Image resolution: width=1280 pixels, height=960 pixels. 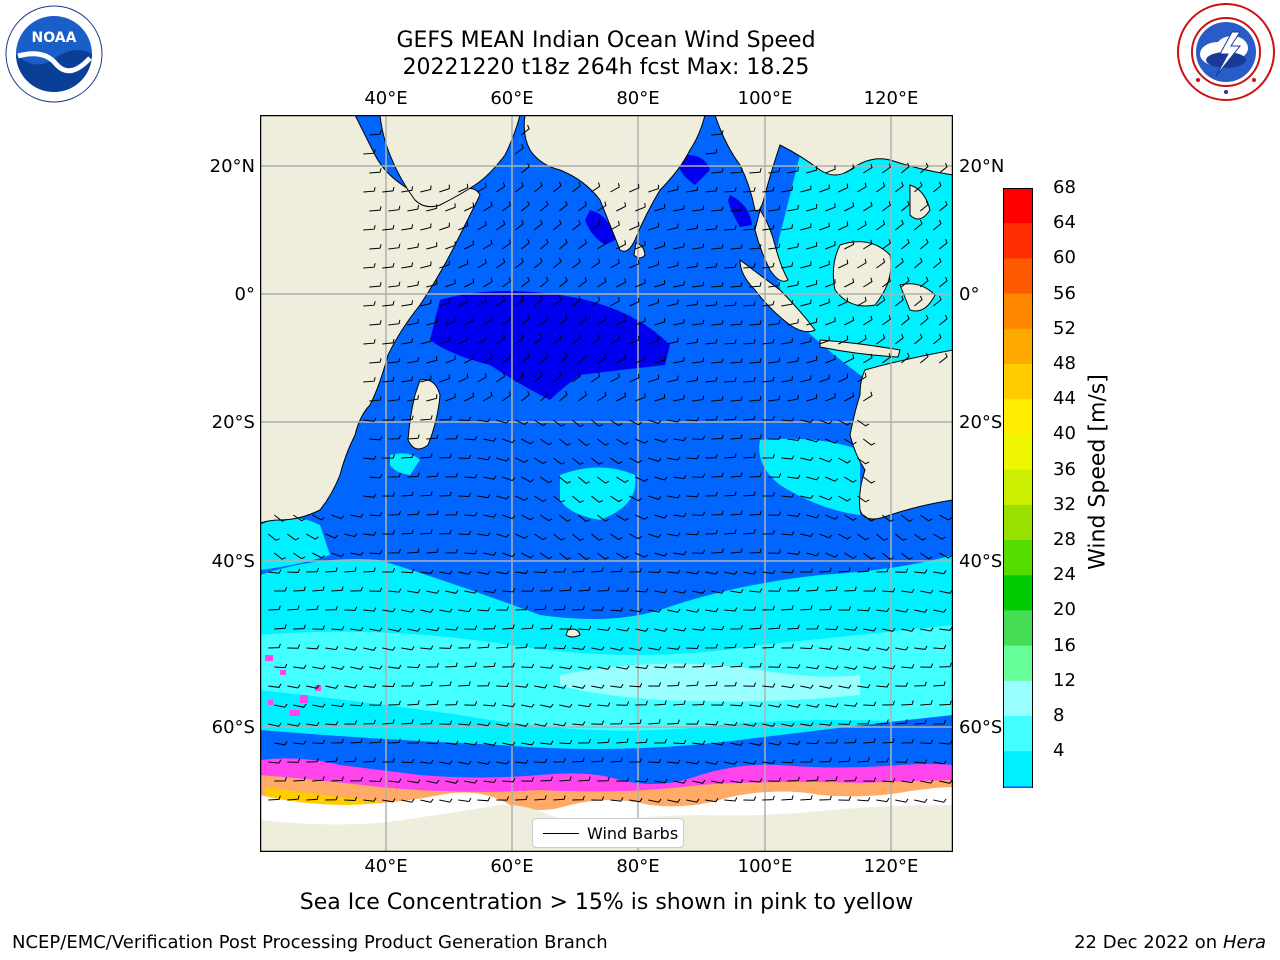 I want to click on madagascar-land, so click(x=424, y=414).